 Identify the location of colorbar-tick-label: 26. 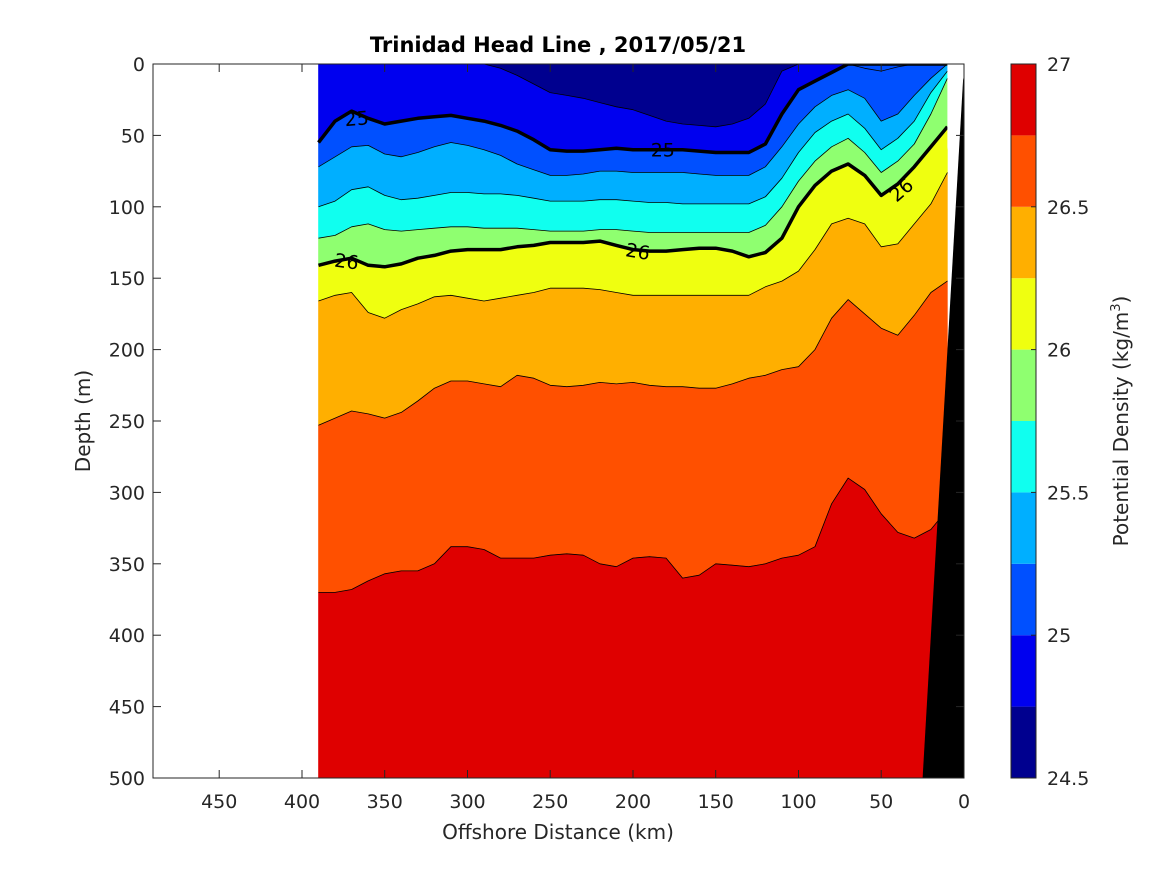
(1059, 351).